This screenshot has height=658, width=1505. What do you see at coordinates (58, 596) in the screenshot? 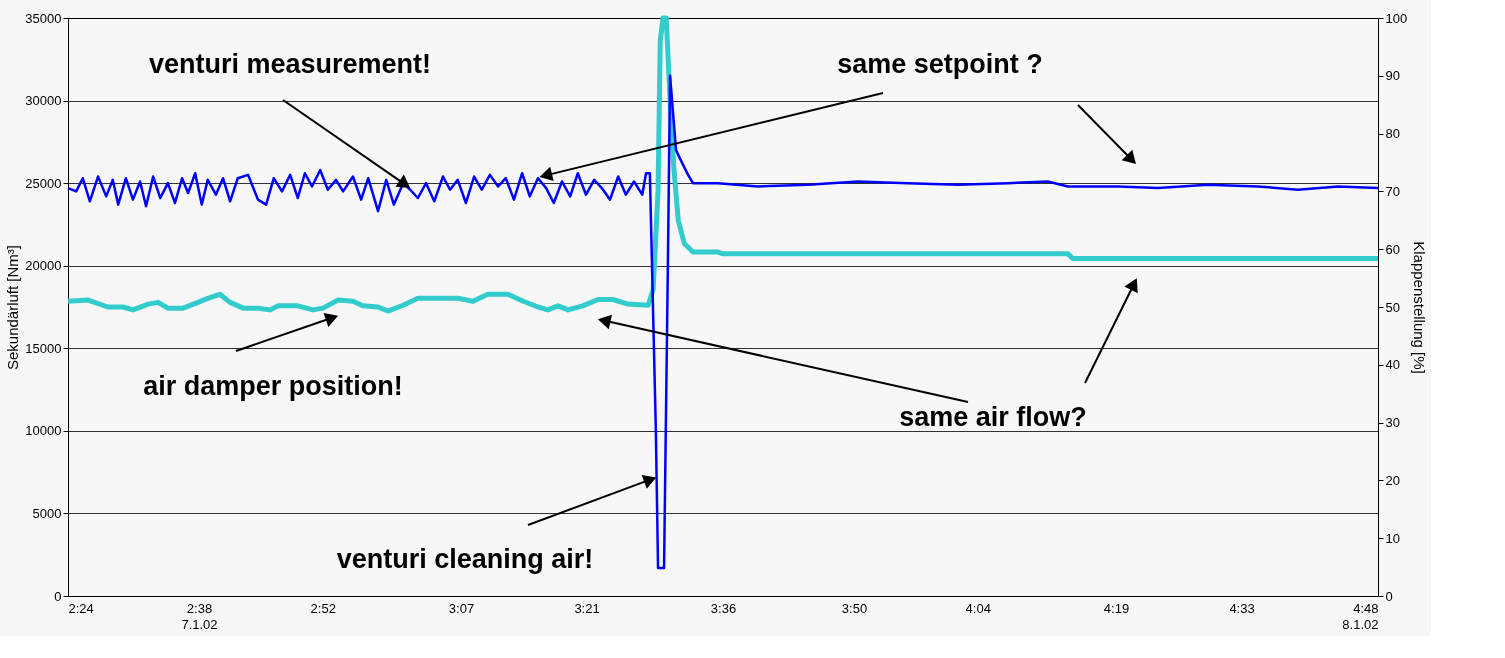
I see `y-tick-label: 0` at bounding box center [58, 596].